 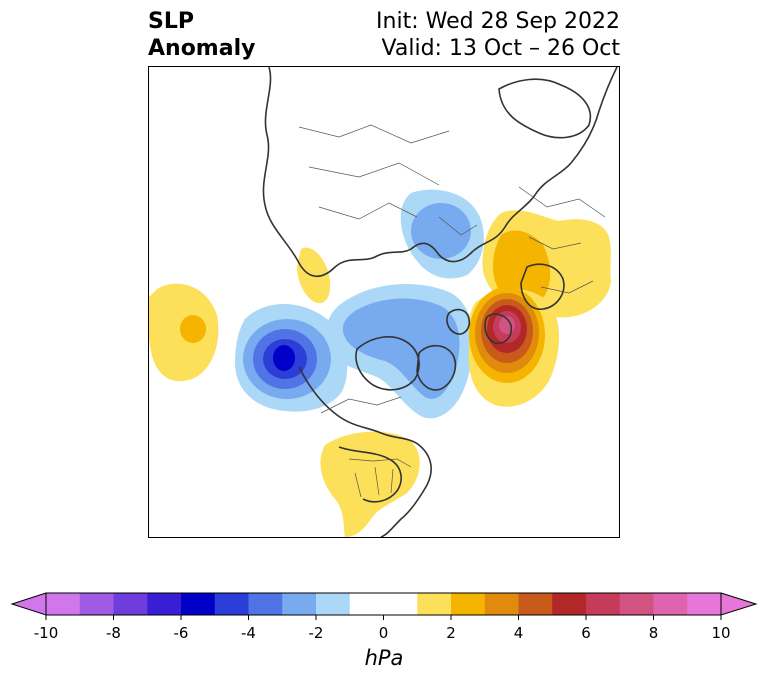 I want to click on colorbar-tick-label: 2, so click(x=451, y=633).